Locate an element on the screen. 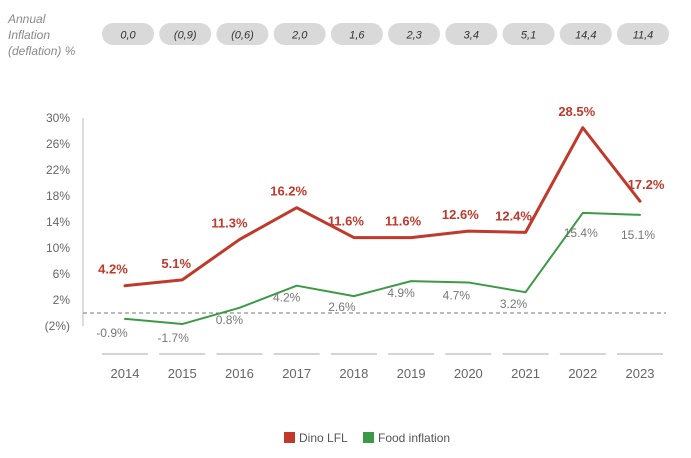  legend-label-dino: Dino LFL is located at coordinates (323, 438).